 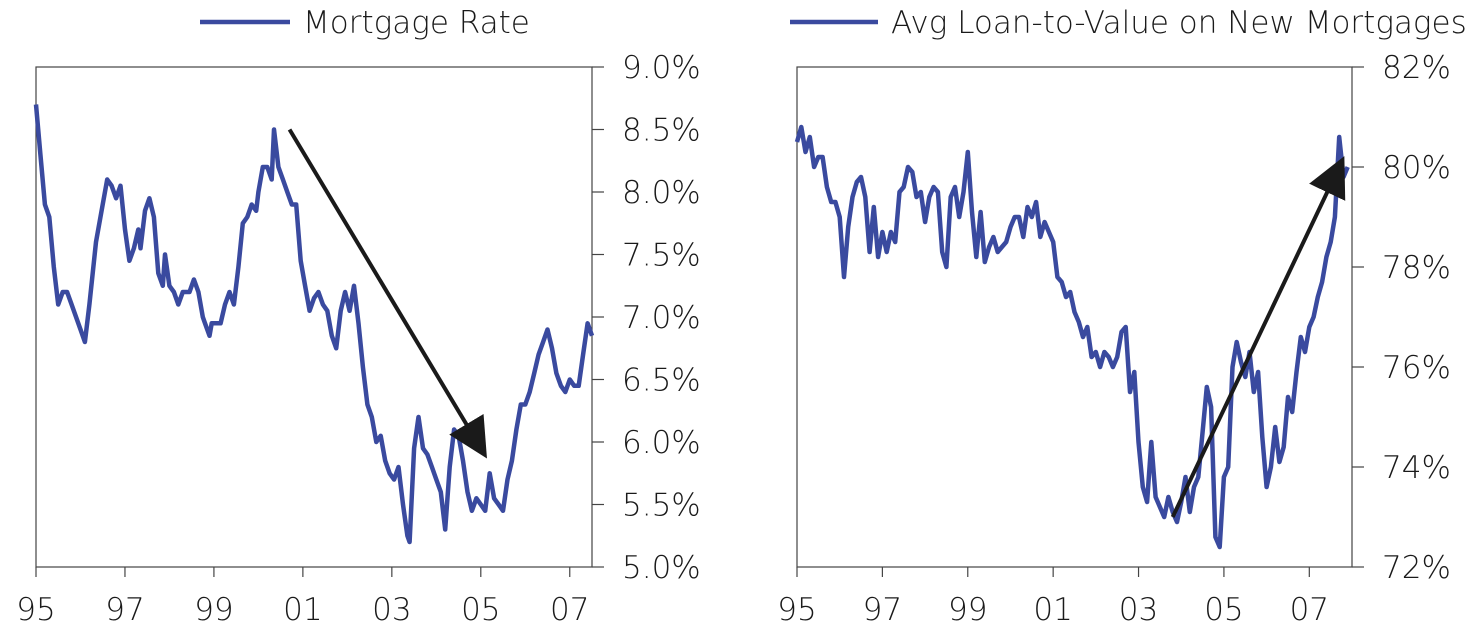 What do you see at coordinates (1416, 168) in the screenshot?
I see `y-tick-label: 80%` at bounding box center [1416, 168].